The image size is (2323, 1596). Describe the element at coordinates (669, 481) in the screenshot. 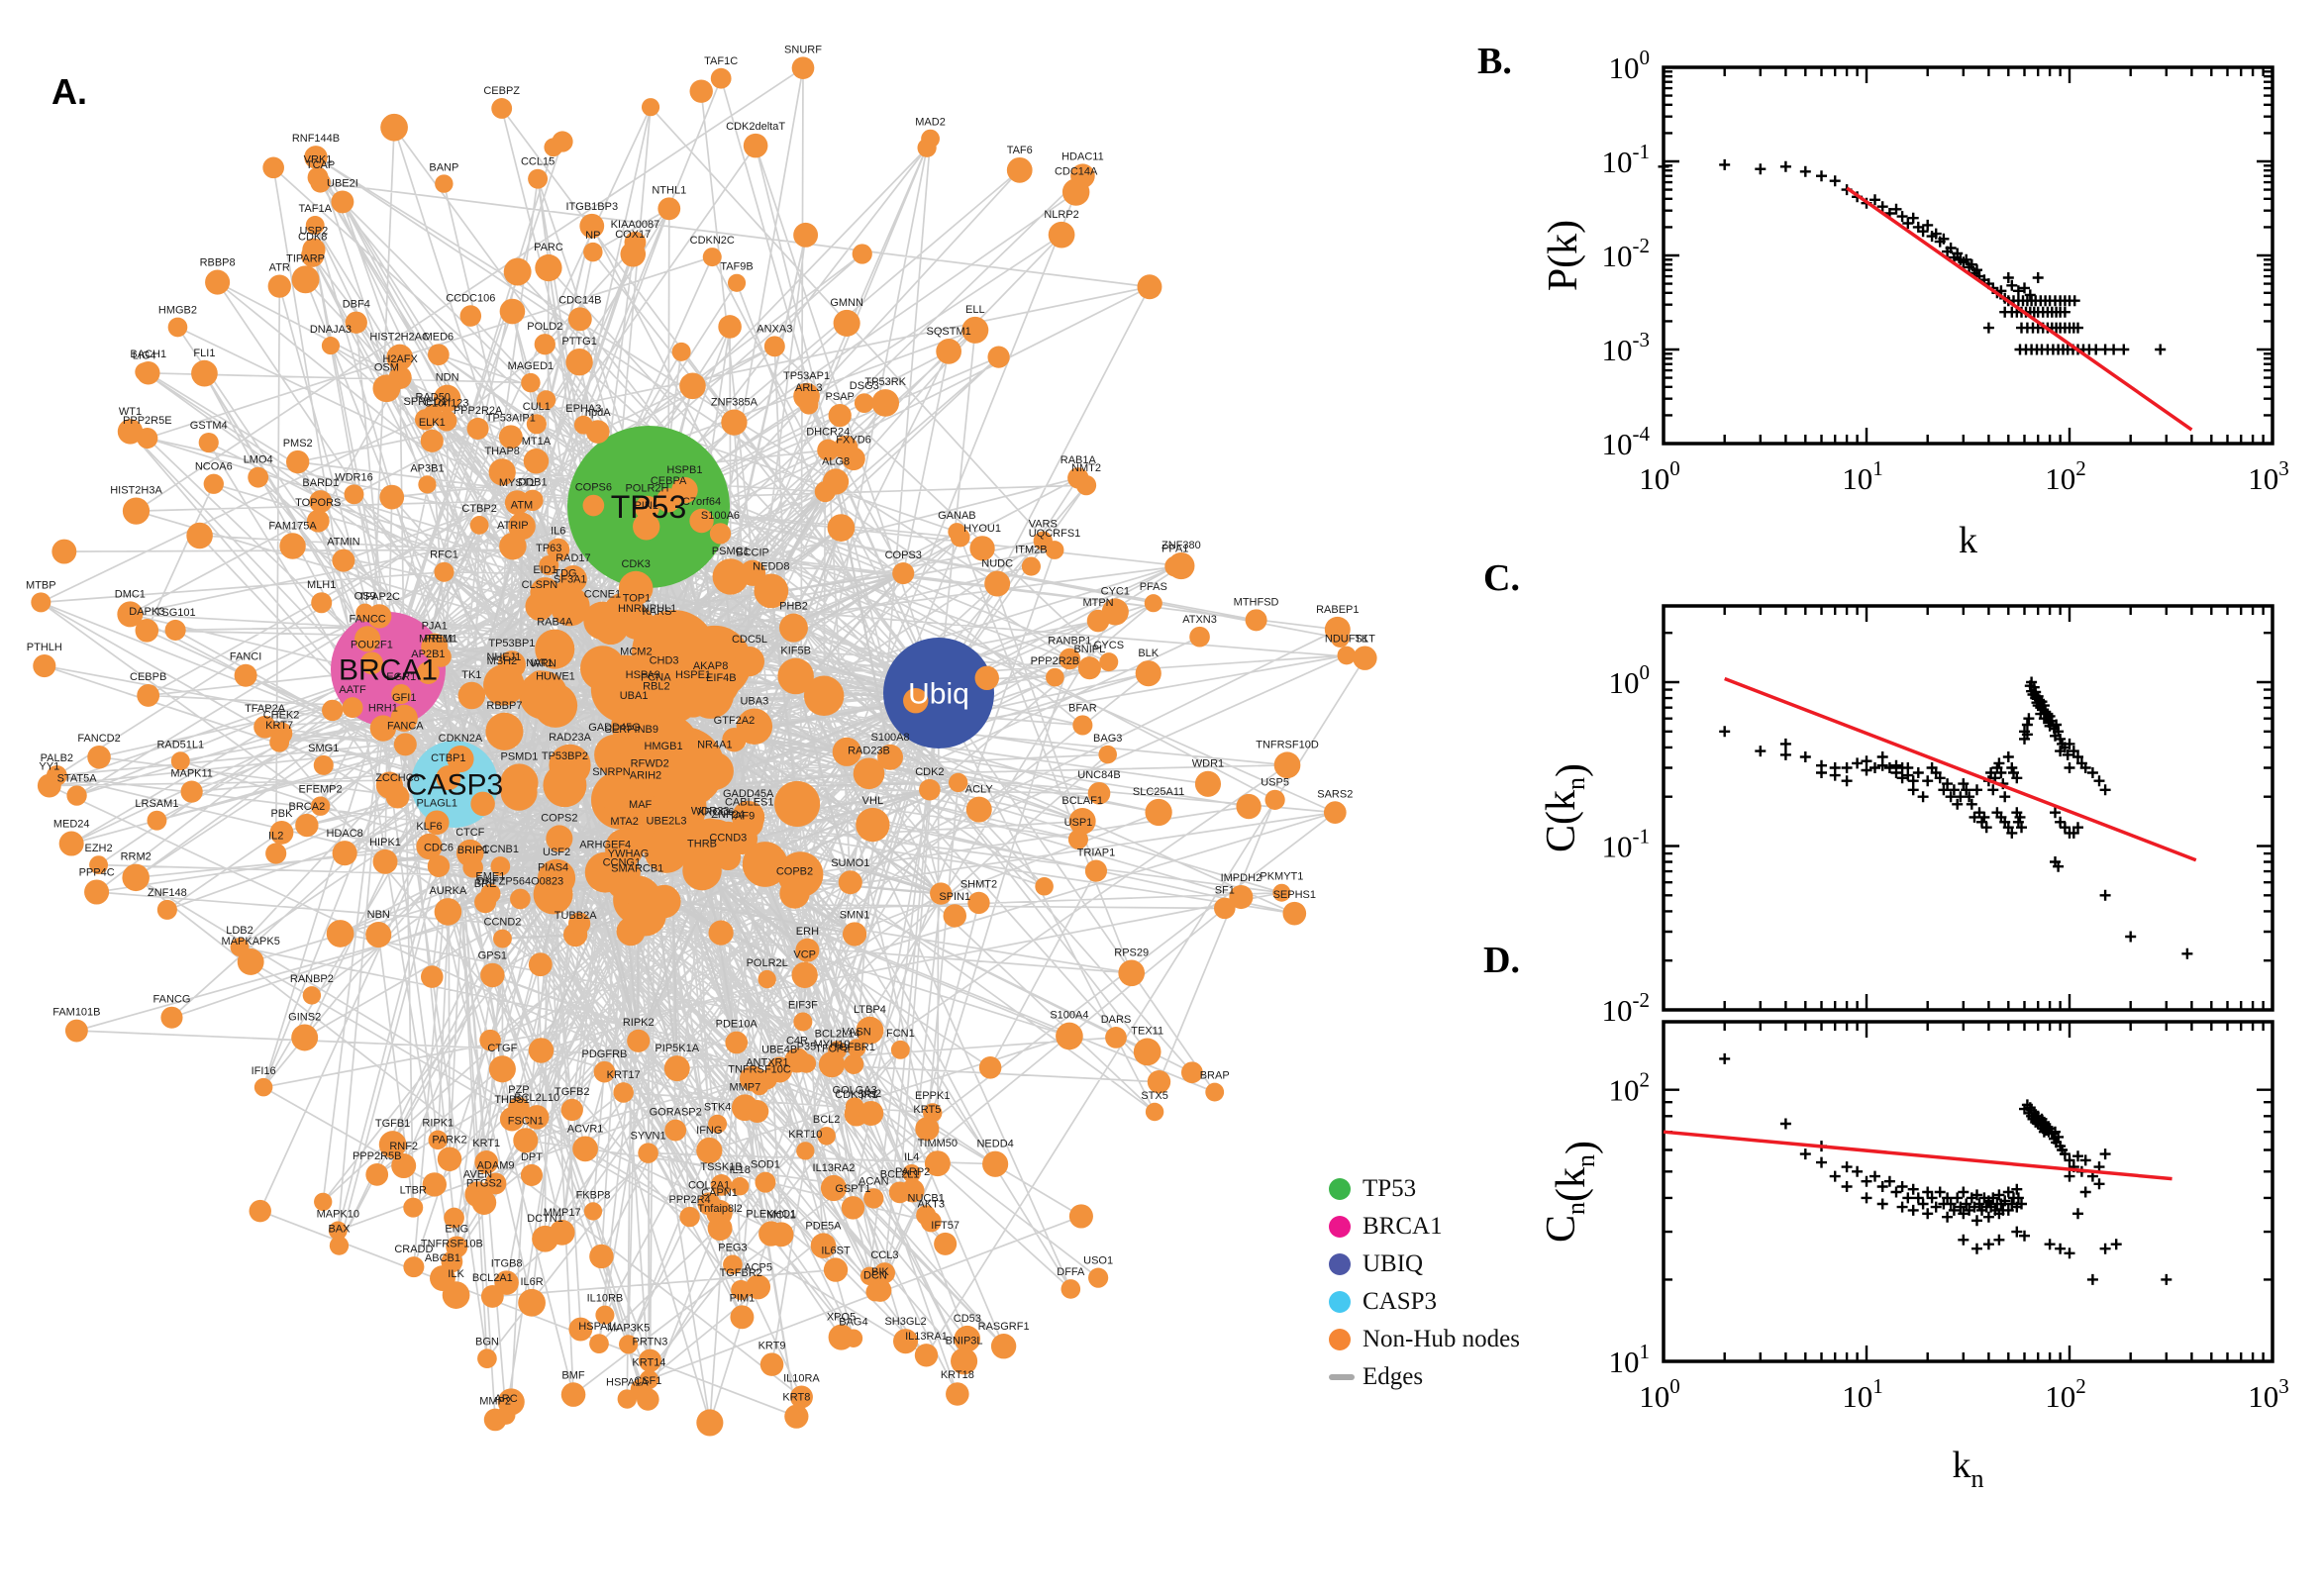

I see `network-node-label: CEBPA` at that location.